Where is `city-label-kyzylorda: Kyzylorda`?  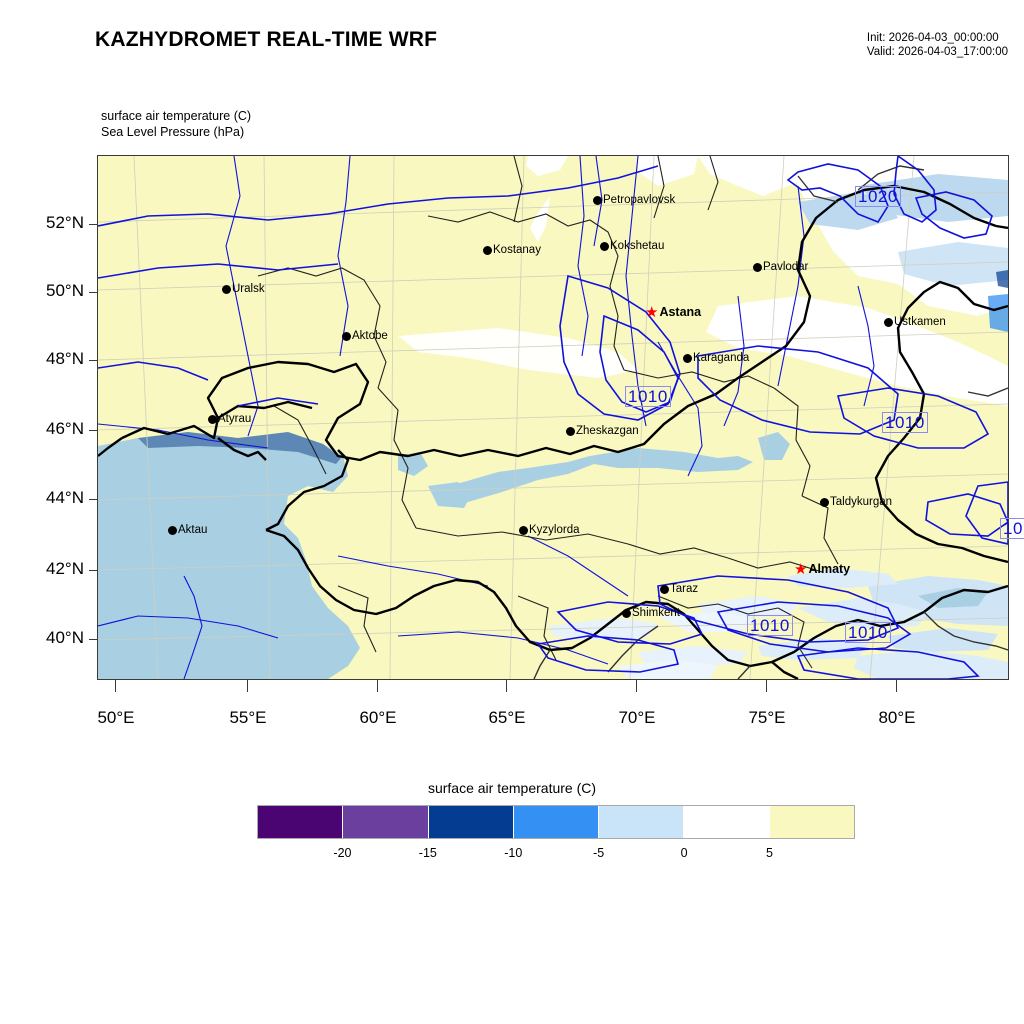
city-label-kyzylorda: Kyzylorda is located at coordinates (554, 530).